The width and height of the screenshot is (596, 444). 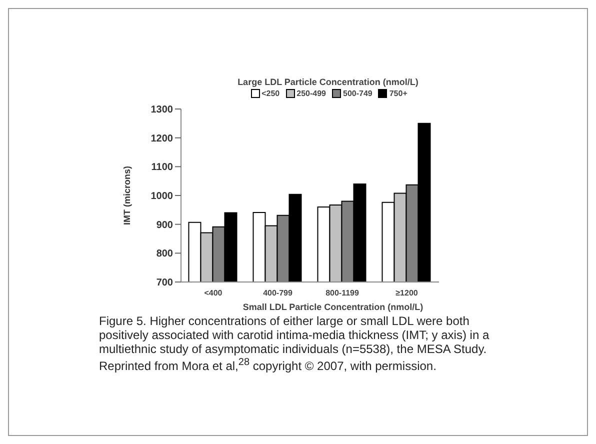 What do you see at coordinates (343, 293) in the screenshot?
I see `x-tick-label: 800-1199` at bounding box center [343, 293].